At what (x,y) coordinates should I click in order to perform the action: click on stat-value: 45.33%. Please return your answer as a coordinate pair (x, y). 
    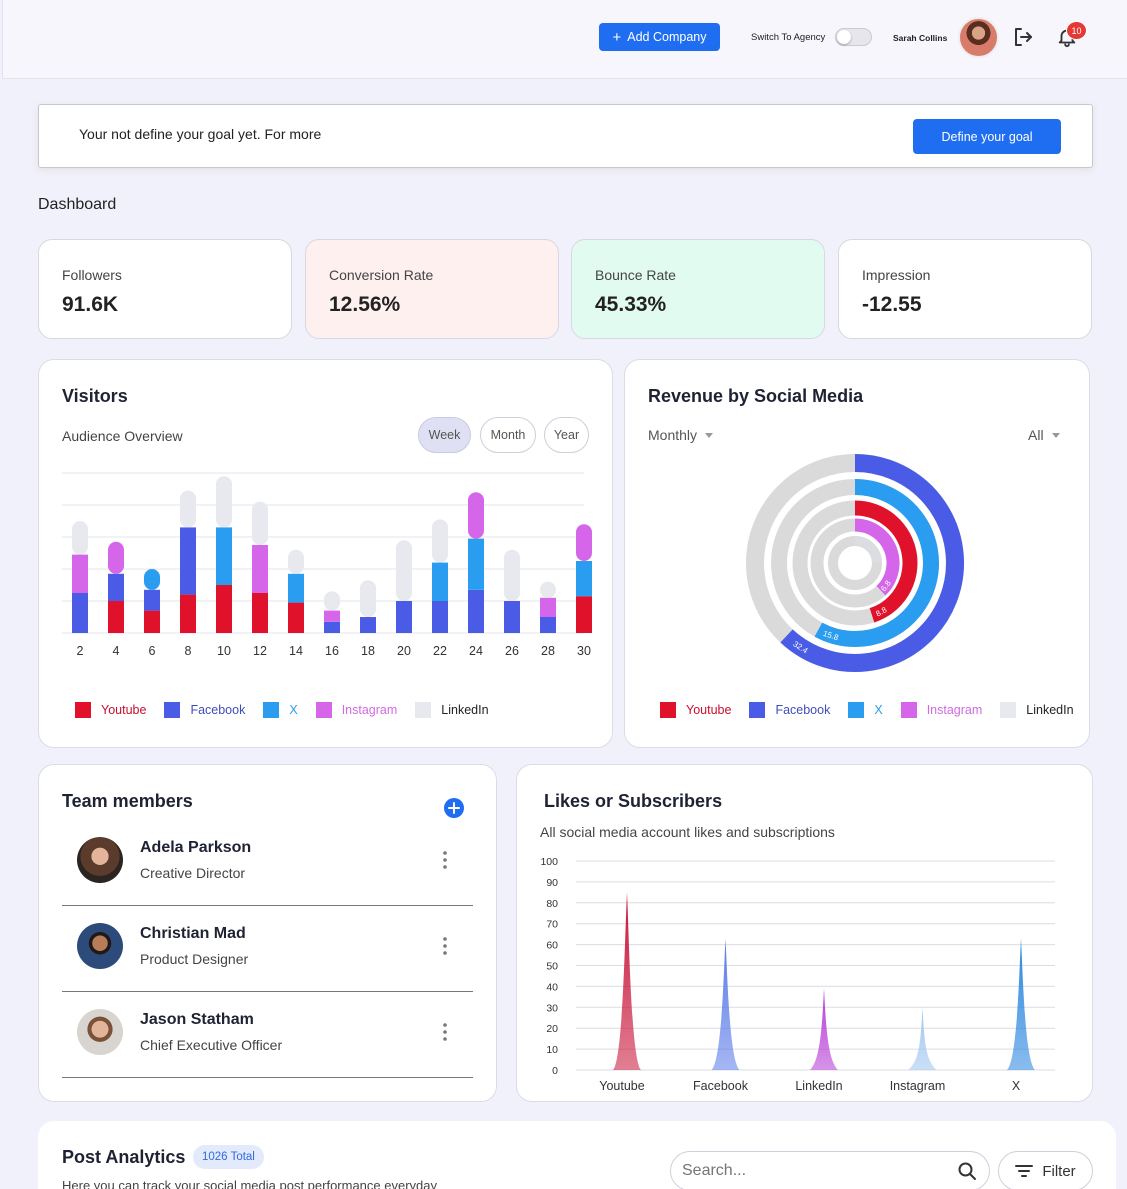
    Looking at the image, I should click on (631, 304).